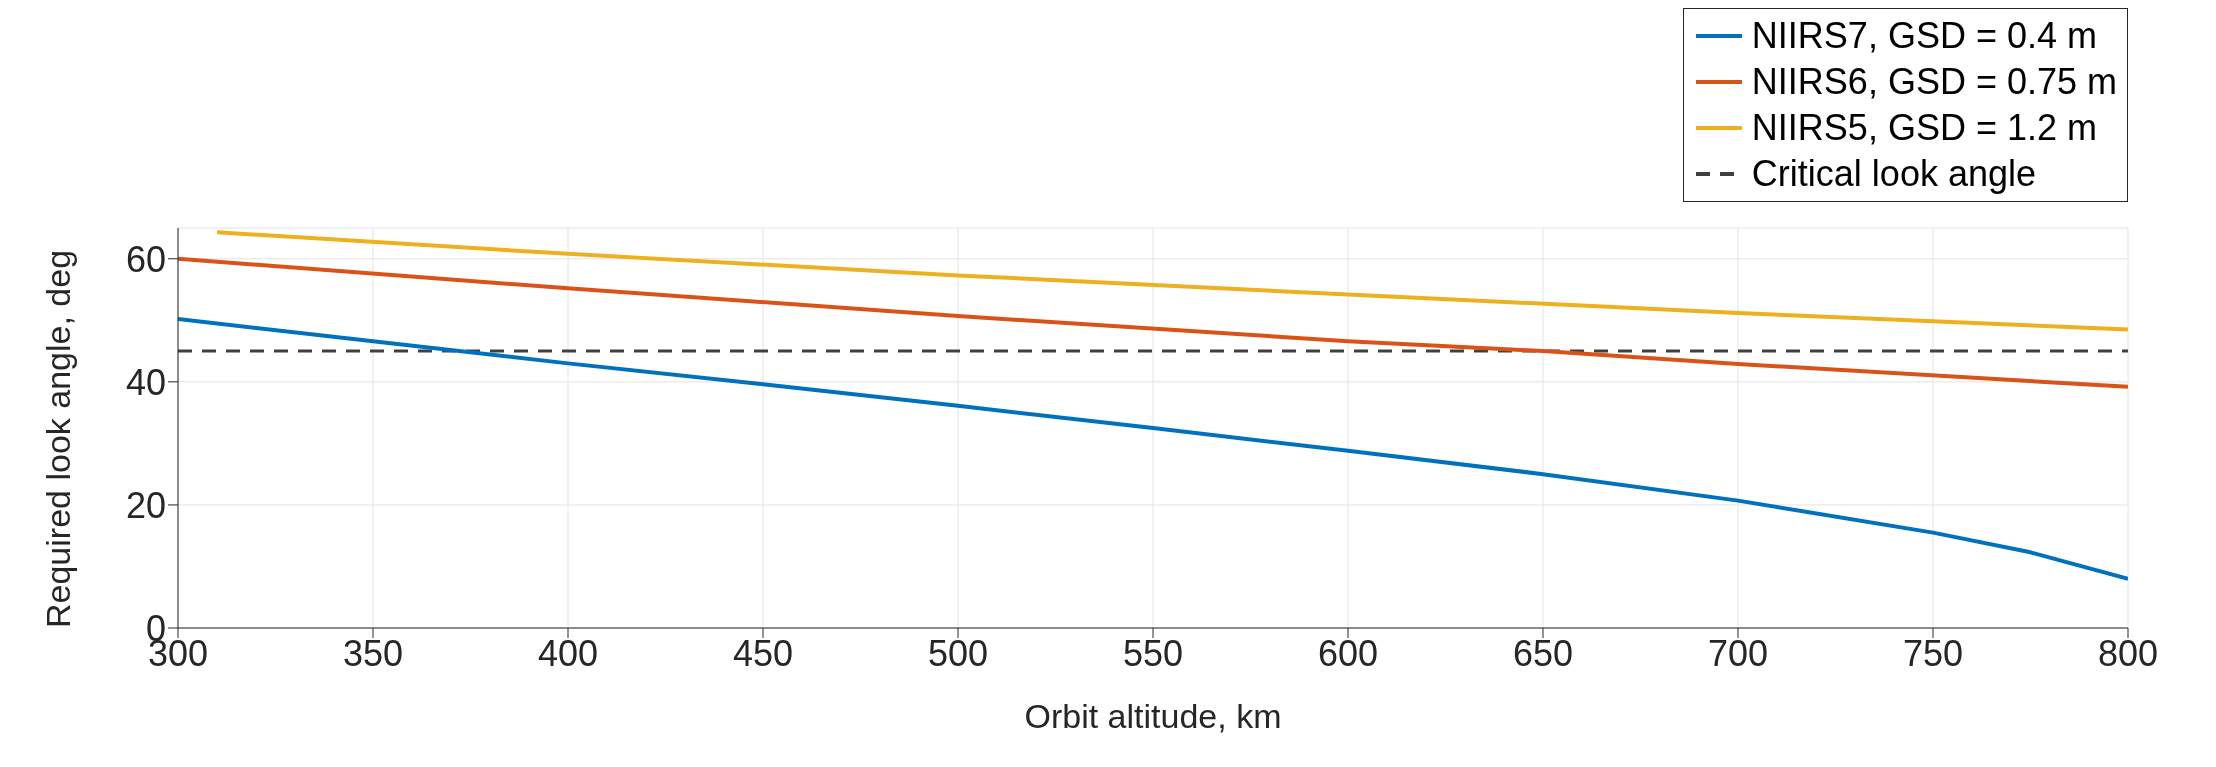  Describe the element at coordinates (145, 259) in the screenshot. I see `y-tick-label: 60` at that location.